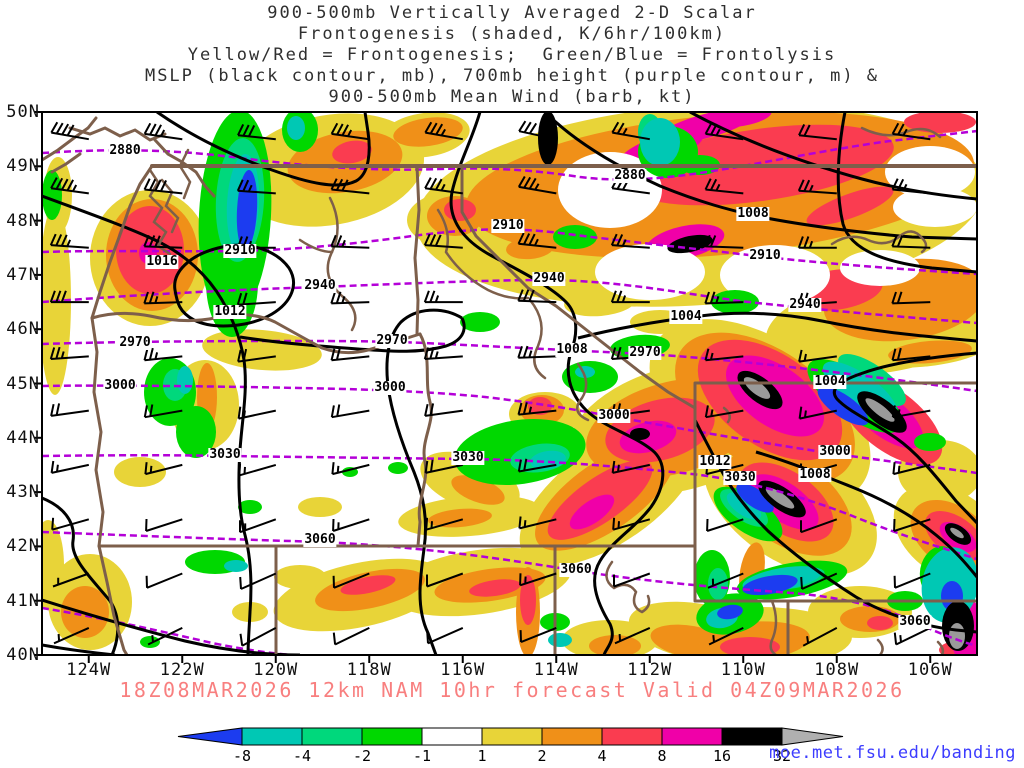 The image size is (1024, 768). Describe the element at coordinates (210, 736) in the screenshot. I see `colorbar-under-arrow` at that location.